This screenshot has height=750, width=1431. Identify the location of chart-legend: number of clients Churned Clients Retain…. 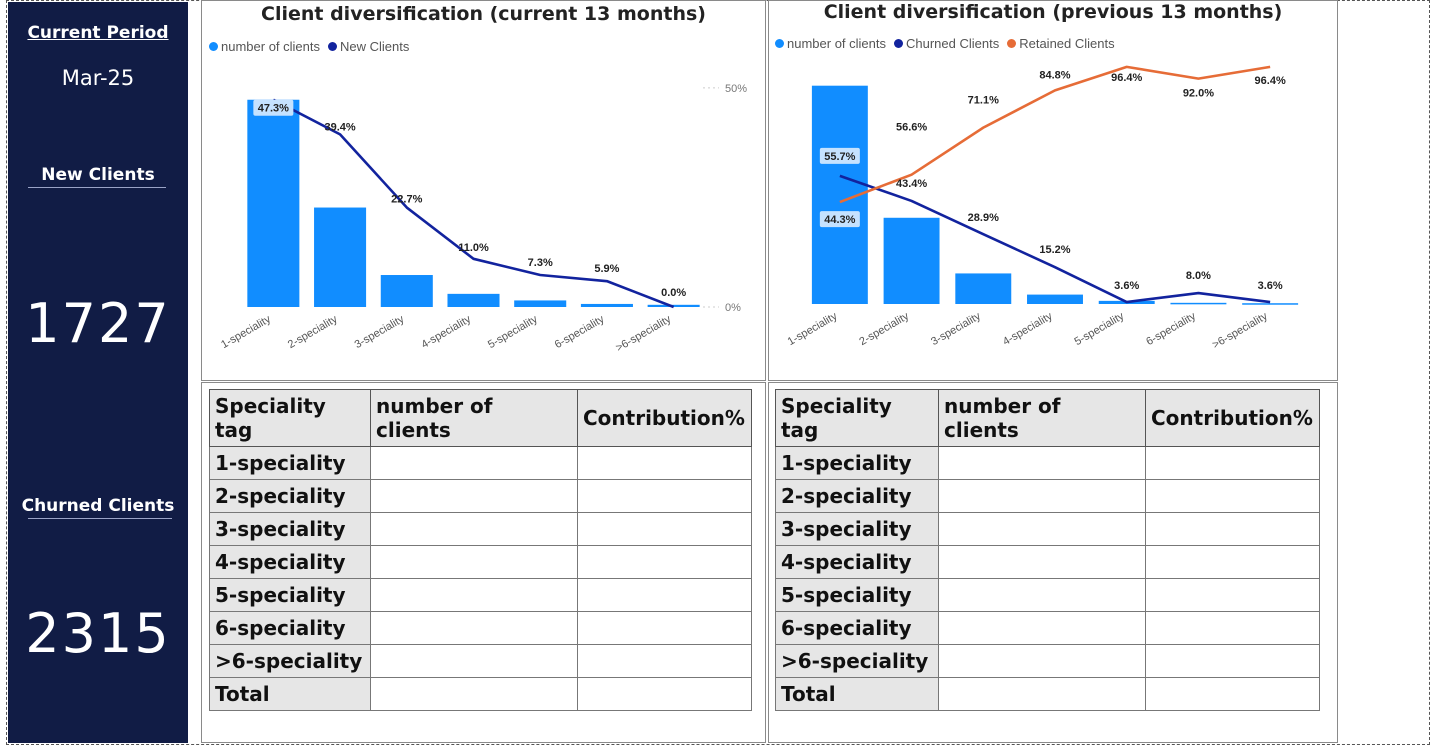
(947, 43).